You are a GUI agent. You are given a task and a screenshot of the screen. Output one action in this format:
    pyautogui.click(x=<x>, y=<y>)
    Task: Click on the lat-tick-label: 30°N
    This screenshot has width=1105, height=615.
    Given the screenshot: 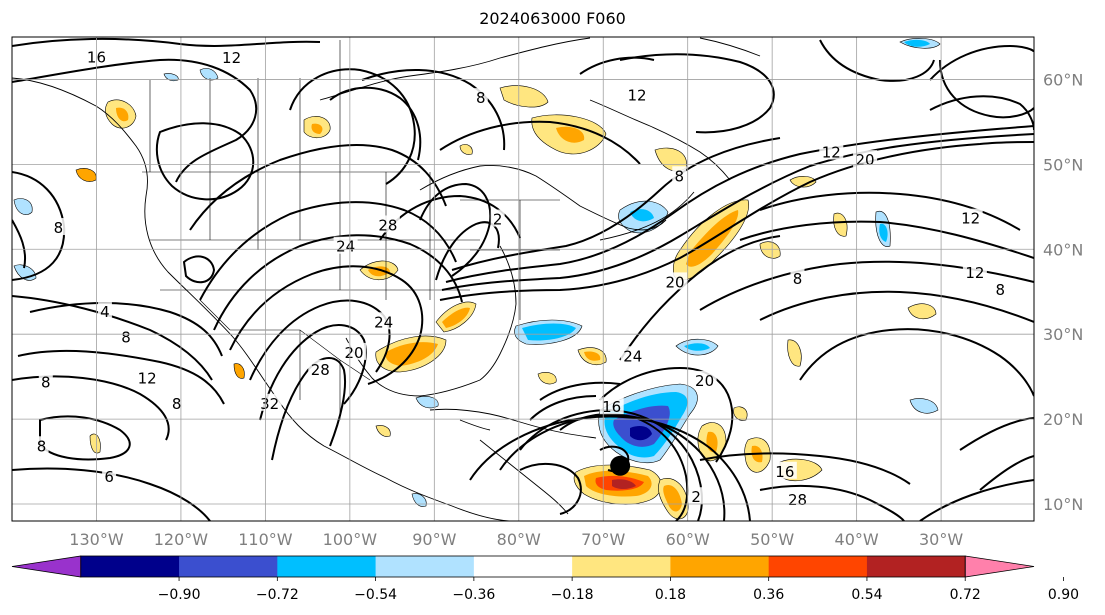 What is the action you would take?
    pyautogui.click(x=1063, y=334)
    